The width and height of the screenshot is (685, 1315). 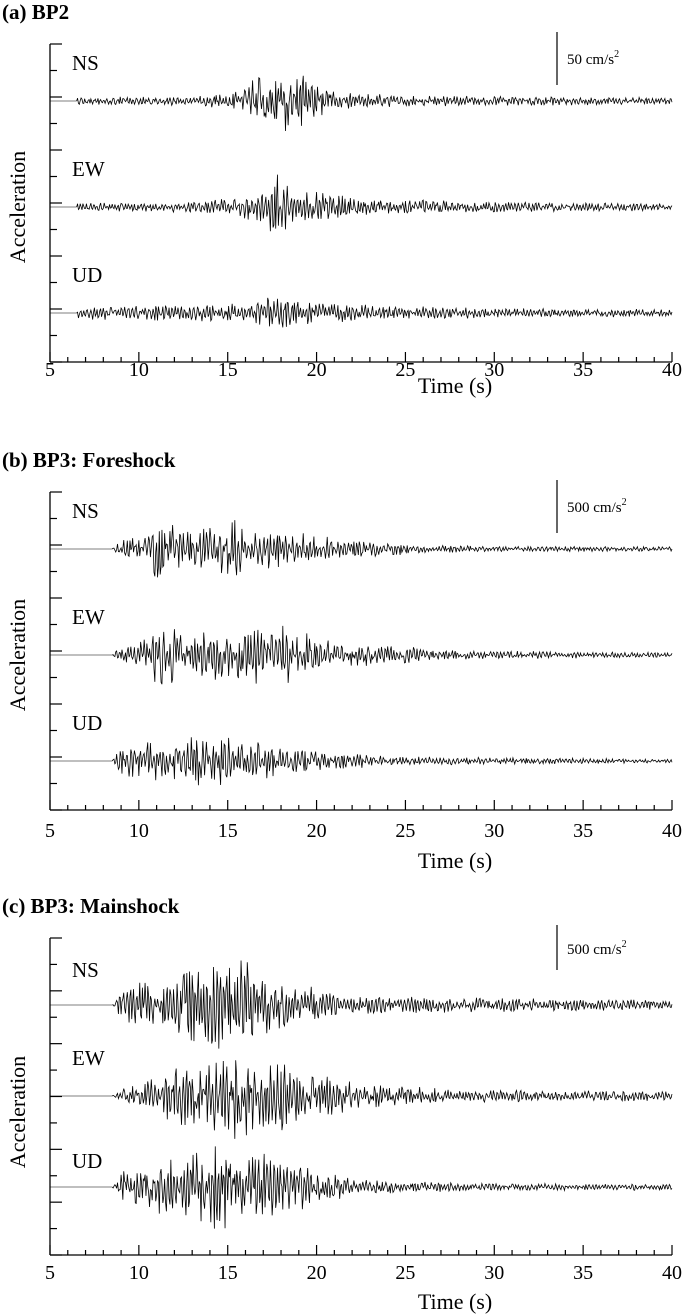 What do you see at coordinates (590, 60) in the screenshot?
I see `scale-bar-value: 50 cm/s` at bounding box center [590, 60].